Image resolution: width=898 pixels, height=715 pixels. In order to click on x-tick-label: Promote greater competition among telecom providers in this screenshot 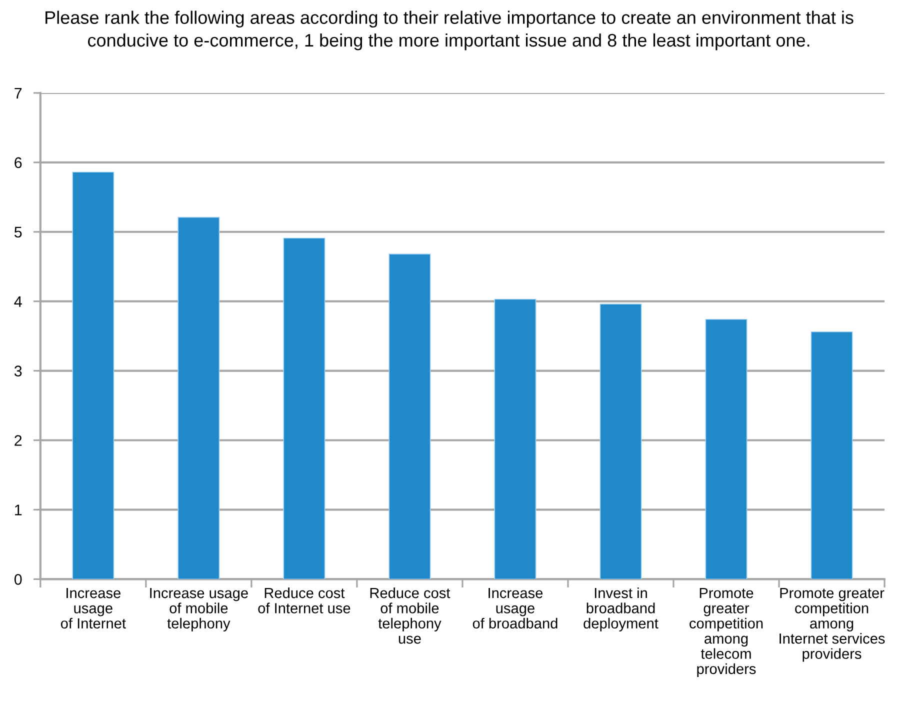, I will do `click(726, 632)`.